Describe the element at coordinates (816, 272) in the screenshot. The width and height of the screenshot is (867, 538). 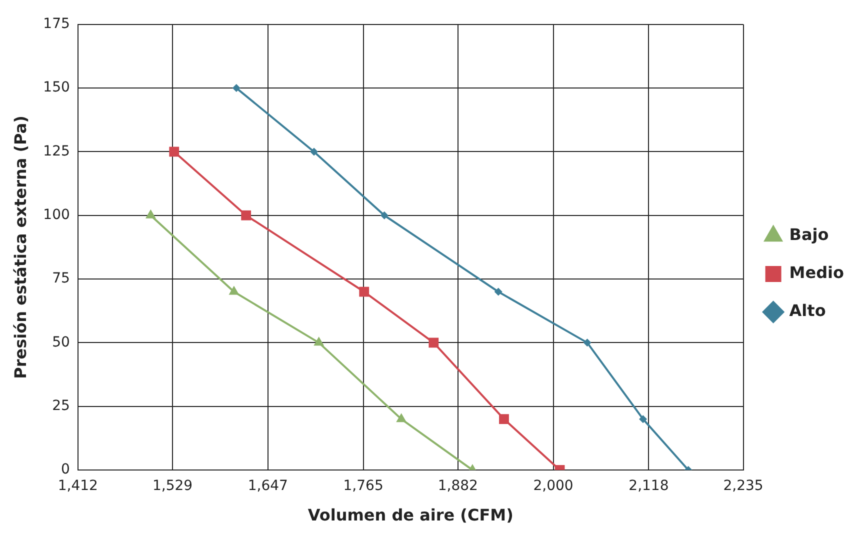
I see `legend-label: Medio` at that location.